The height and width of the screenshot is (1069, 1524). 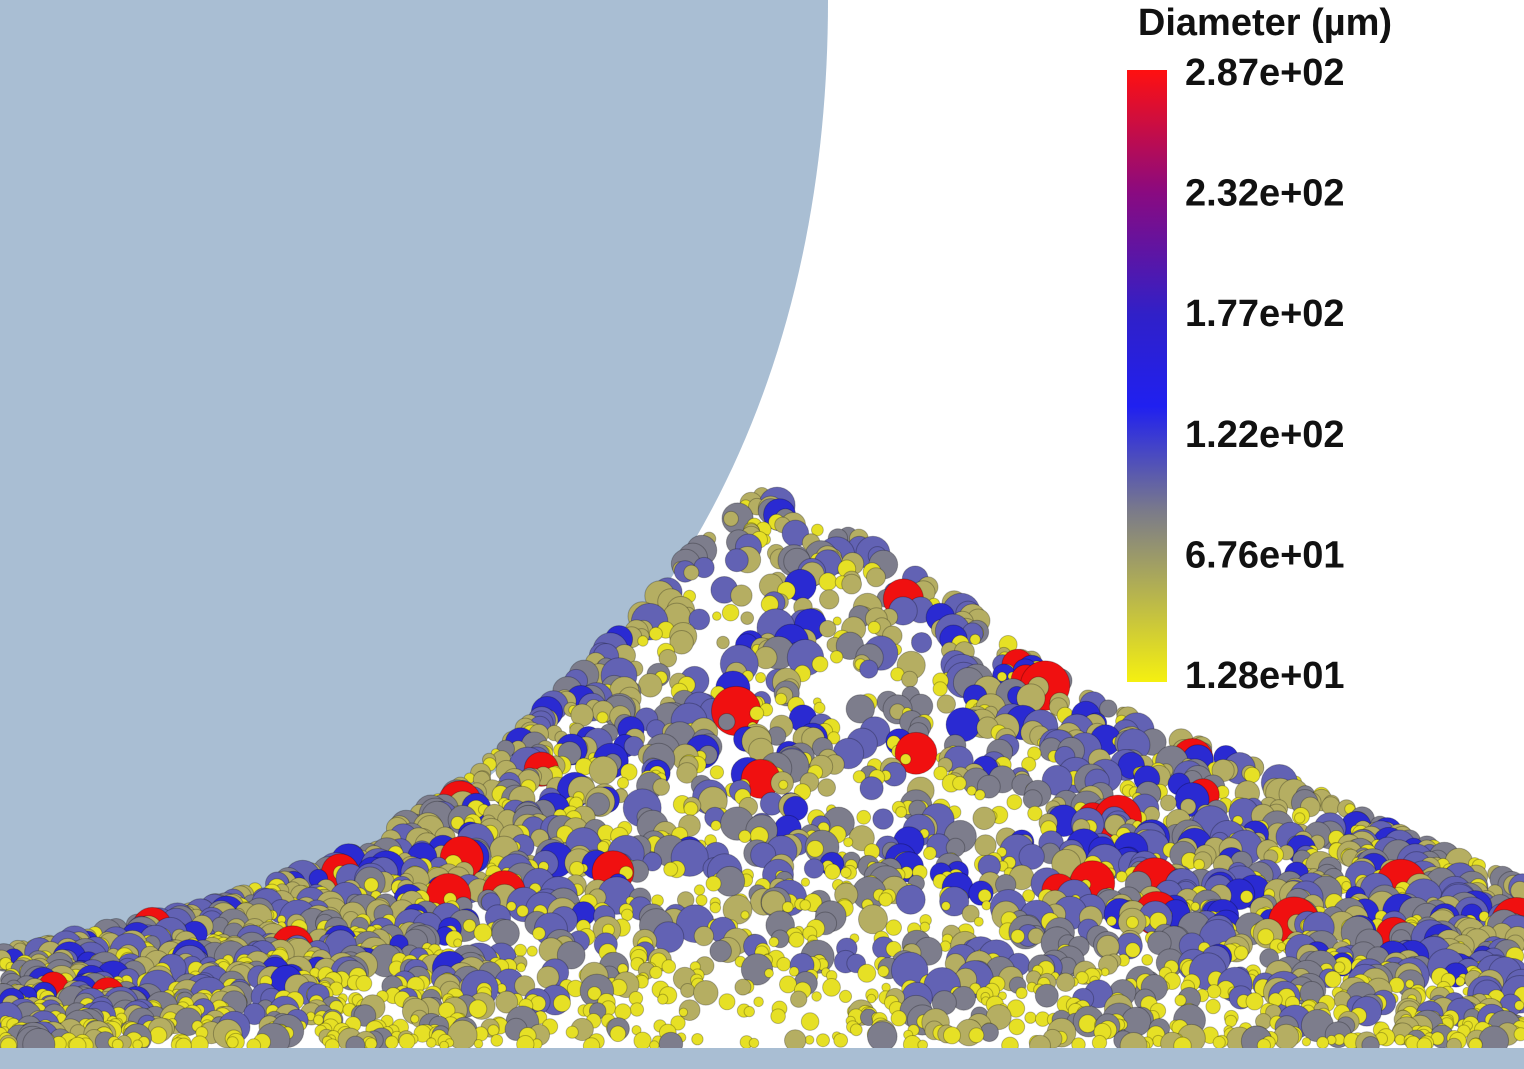 I want to click on legend-label: 1.77e+02, so click(x=1265, y=314).